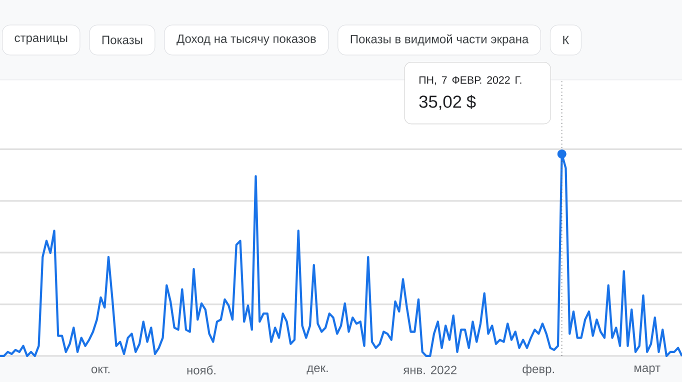  I want to click on text: 35,02 $, so click(447, 102).